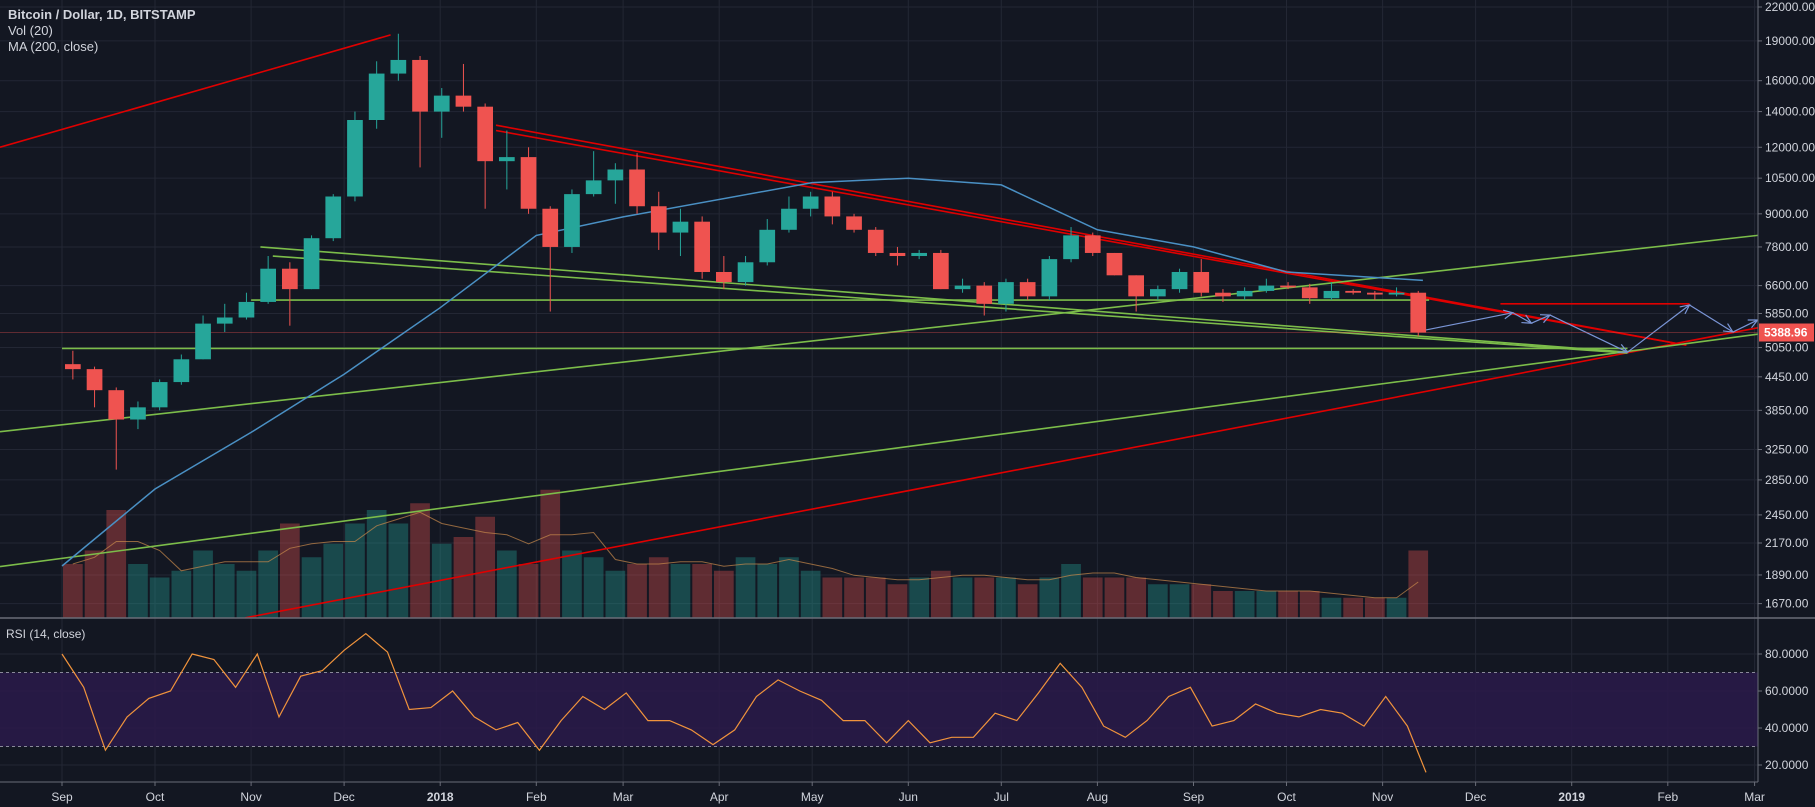 The width and height of the screenshot is (1815, 807). Describe the element at coordinates (744, 702) in the screenshot. I see `rsi-line` at that location.